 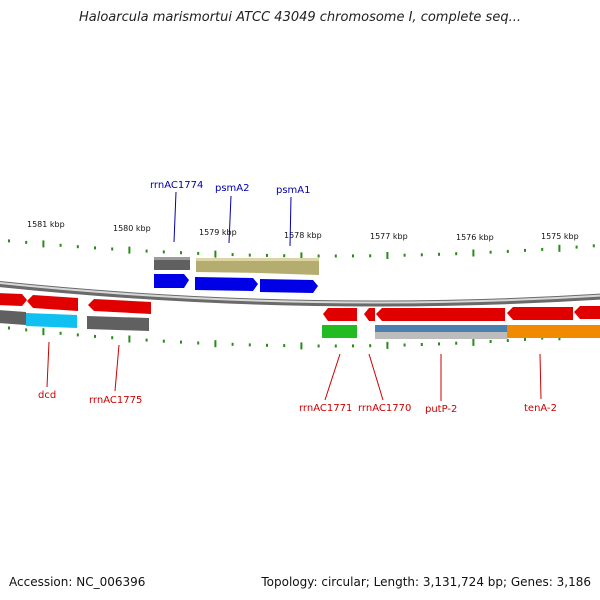 I want to click on accession-text: Accession: NC_006396, so click(x=77, y=582).